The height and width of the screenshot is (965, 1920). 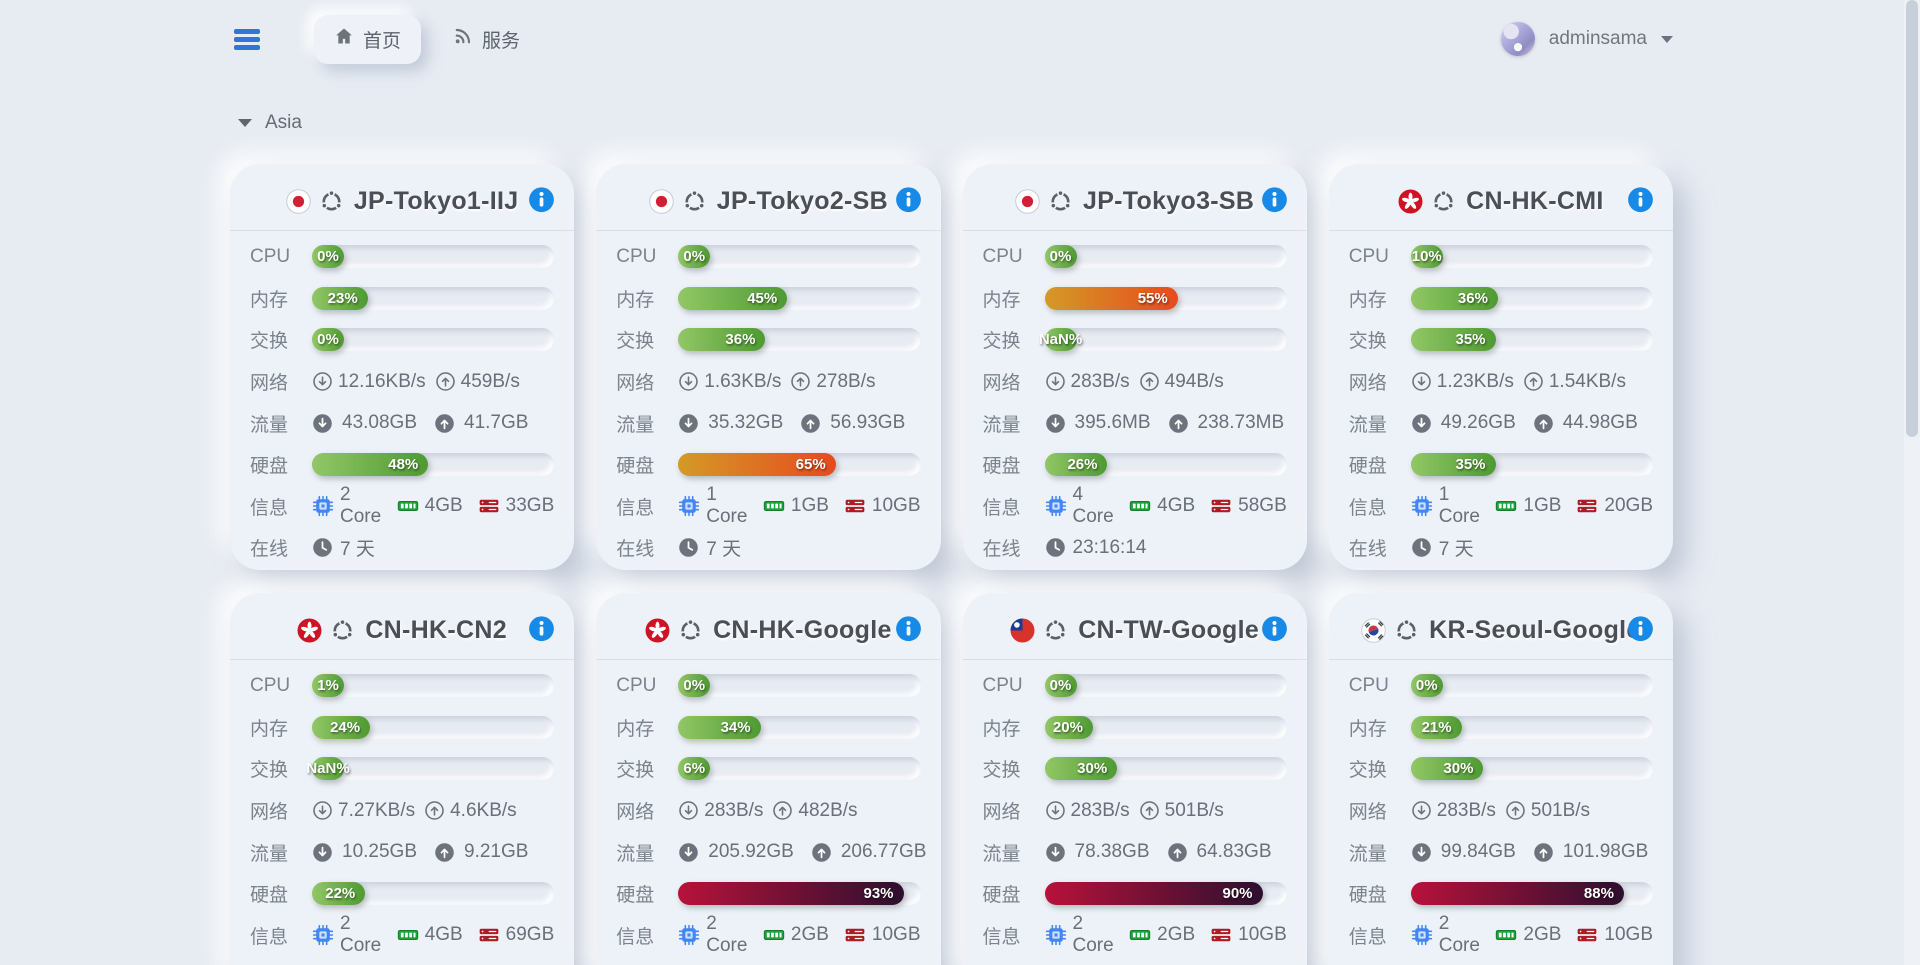 I want to click on server-stack-menu-icon, so click(x=247, y=39).